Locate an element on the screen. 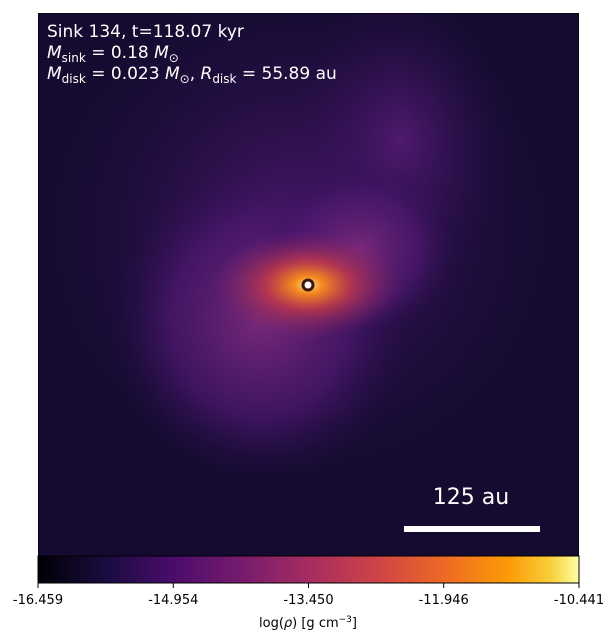 This screenshot has height=644, width=615. colorbar-ticks: -16.459 -14.954 -13.450 -11.946 -10.441 is located at coordinates (308, 595).